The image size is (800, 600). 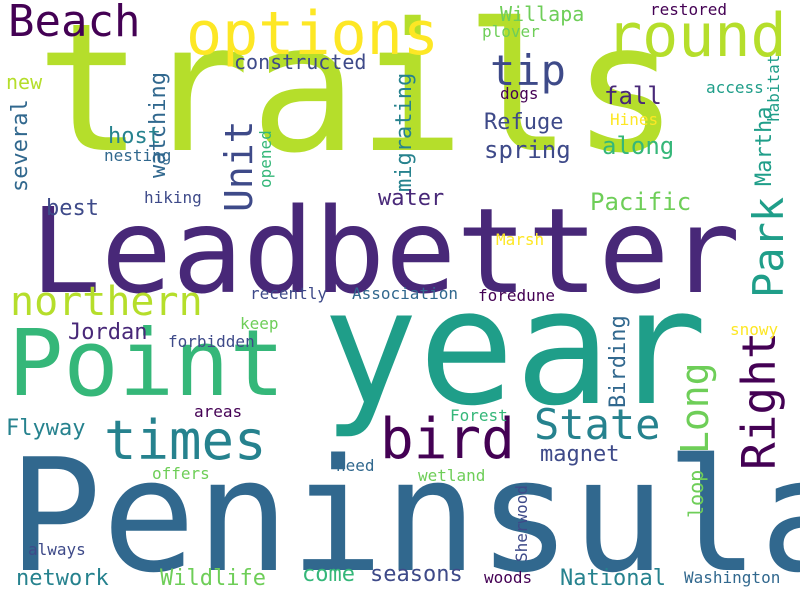 I want to click on word-dogs: dogs, so click(x=519, y=93).